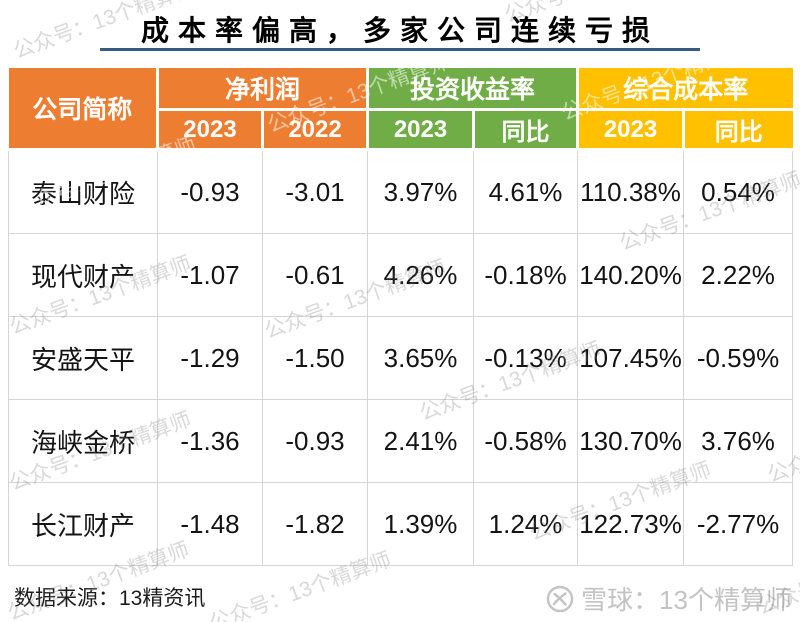  I want to click on cell-value: 1.39%, so click(421, 524).